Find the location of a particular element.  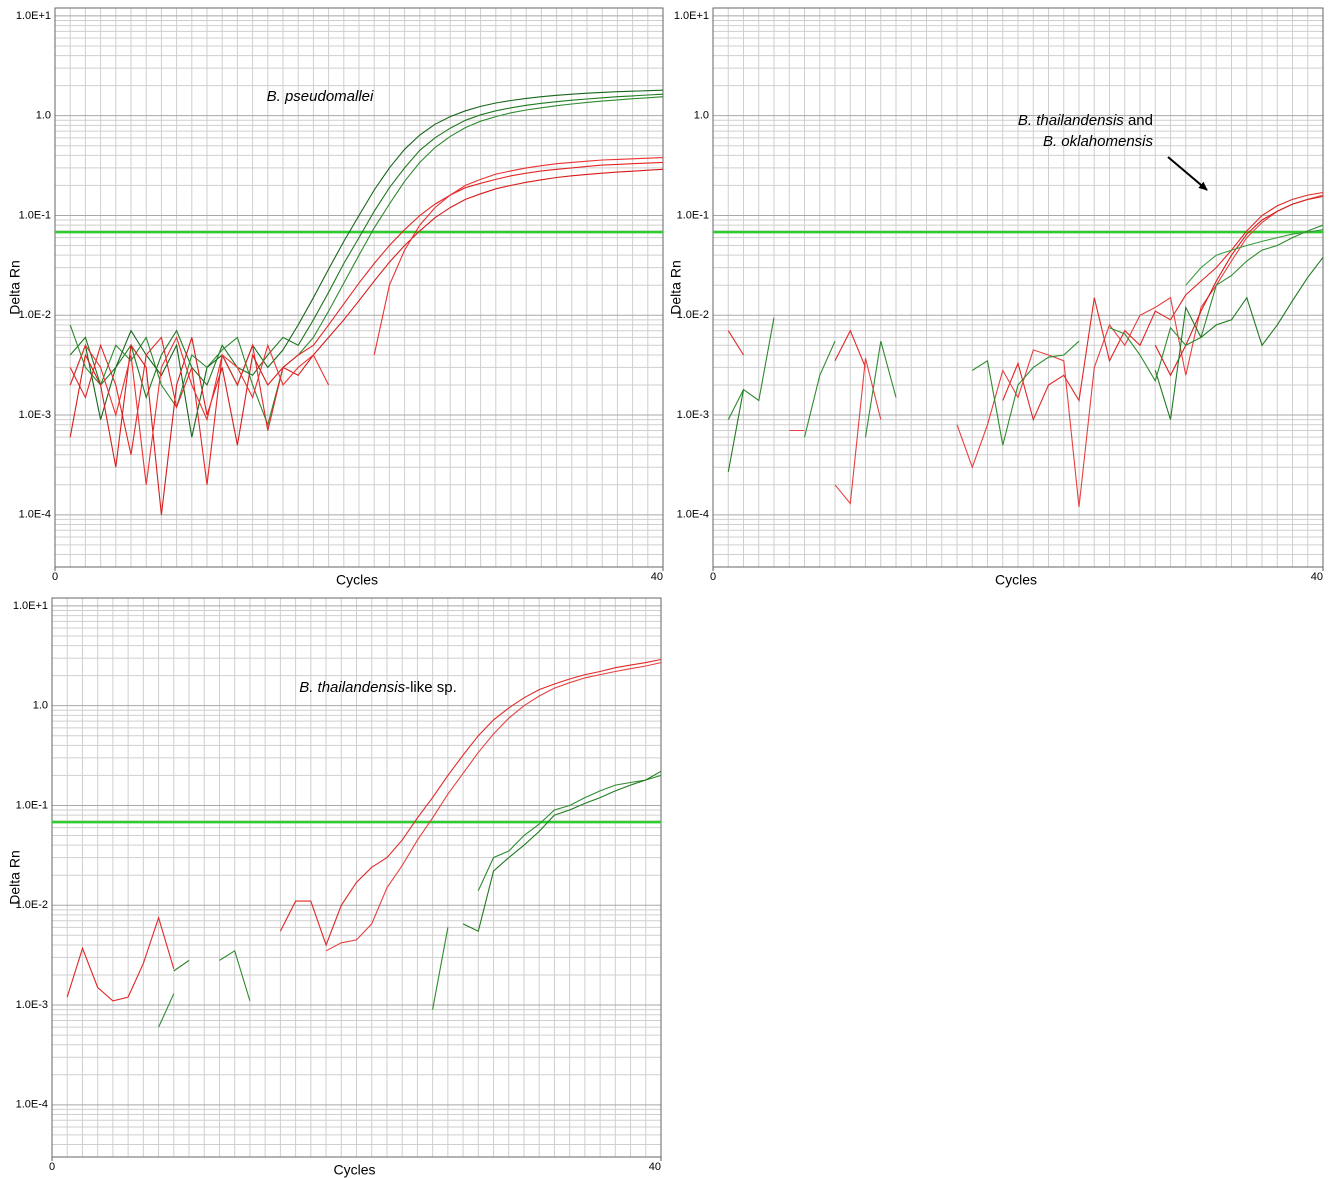

annotation-part: -like sp. is located at coordinates (431, 687).